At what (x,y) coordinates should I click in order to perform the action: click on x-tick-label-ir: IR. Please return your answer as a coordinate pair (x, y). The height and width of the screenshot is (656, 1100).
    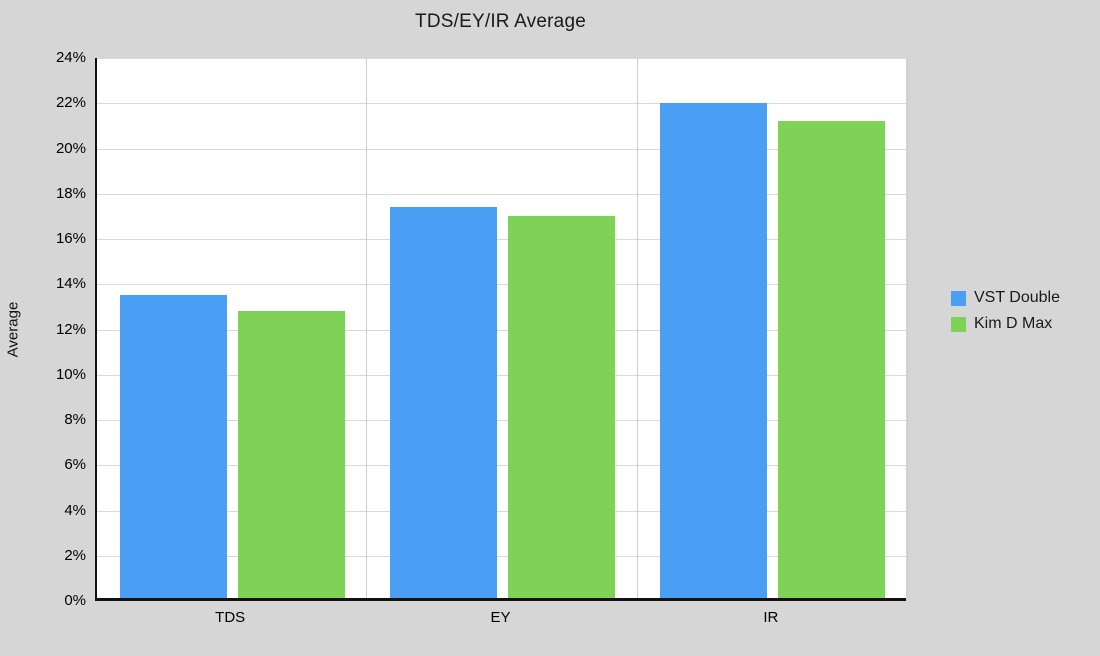
    Looking at the image, I should click on (771, 617).